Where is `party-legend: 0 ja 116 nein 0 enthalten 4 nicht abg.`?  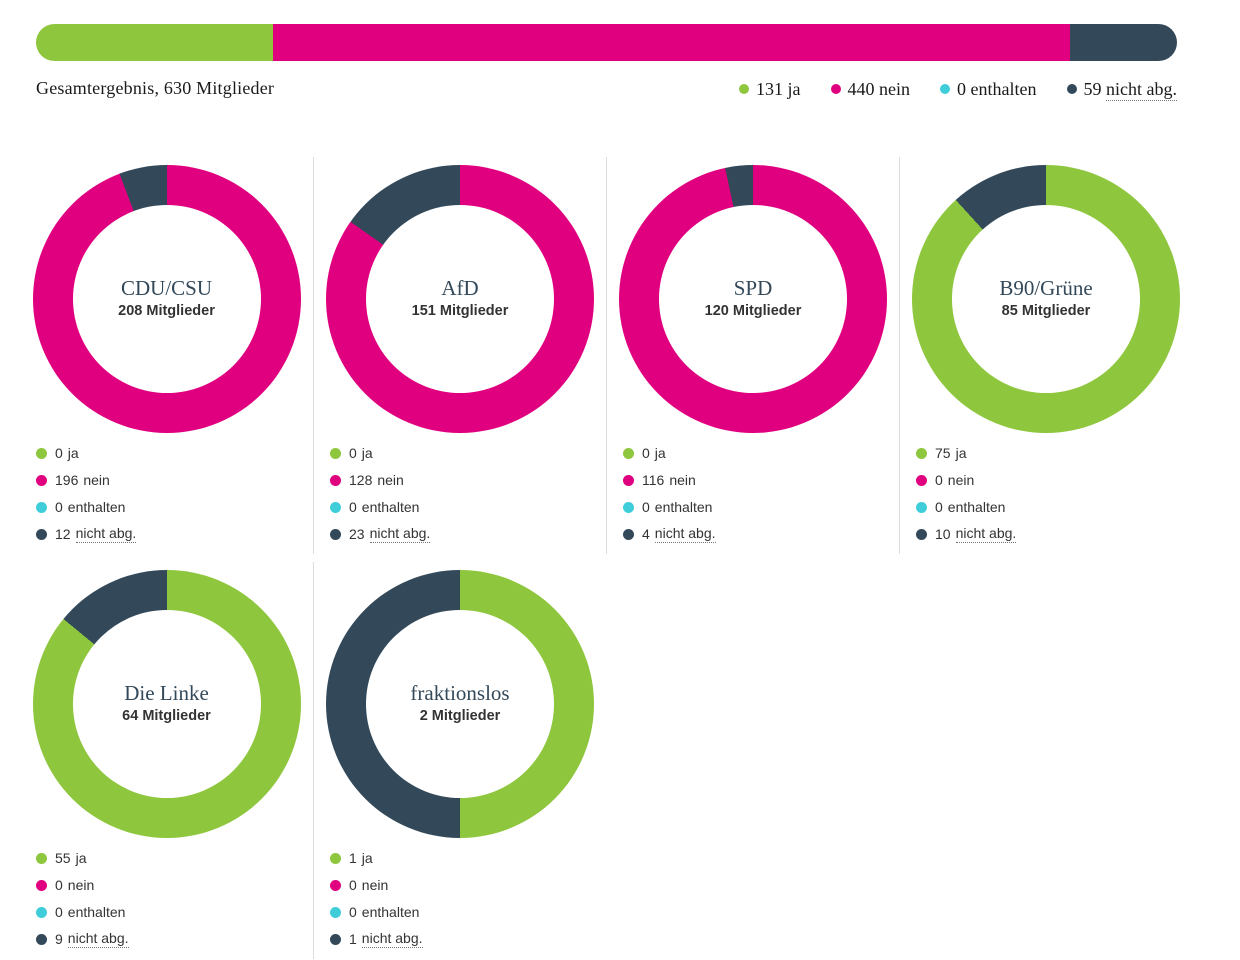
party-legend: 0 ja 116 nein 0 enthalten 4 nicht abg. is located at coordinates (753, 494).